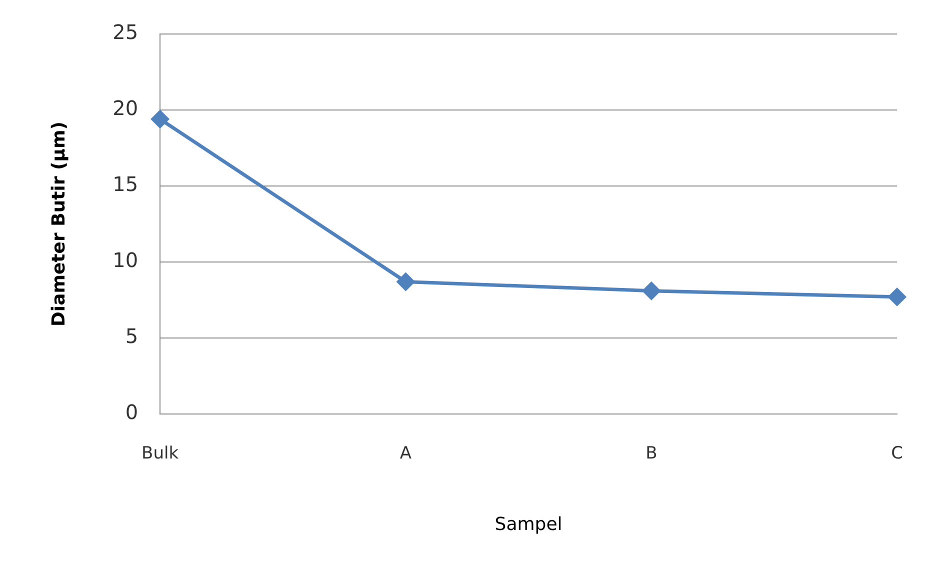 Image resolution: width=933 pixels, height=565 pixels. What do you see at coordinates (406, 454) in the screenshot?
I see `x-tick-label: A` at bounding box center [406, 454].